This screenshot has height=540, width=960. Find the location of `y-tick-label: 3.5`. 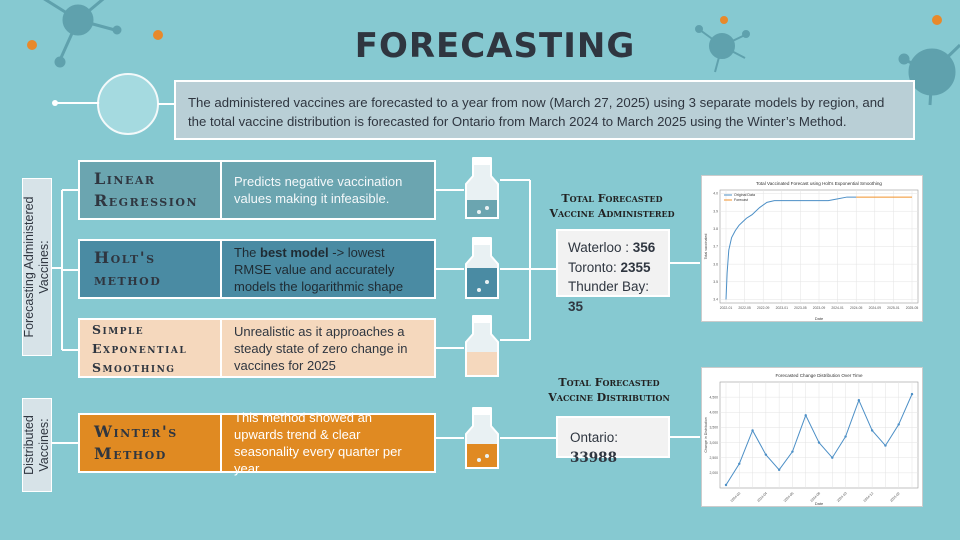

y-tick-label: 3.5 is located at coordinates (715, 282).